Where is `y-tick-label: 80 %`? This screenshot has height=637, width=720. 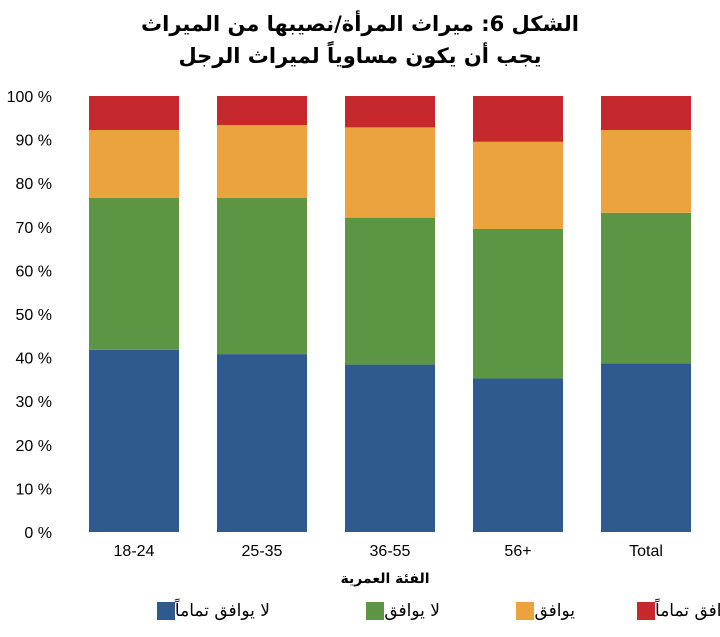
y-tick-label: 80 % is located at coordinates (34, 184).